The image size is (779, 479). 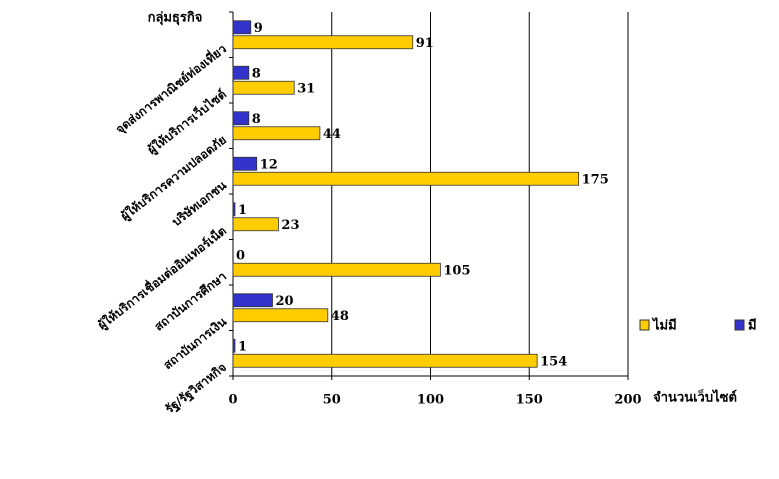 What do you see at coordinates (240, 255) in the screenshot?
I see `data-label: 0` at bounding box center [240, 255].